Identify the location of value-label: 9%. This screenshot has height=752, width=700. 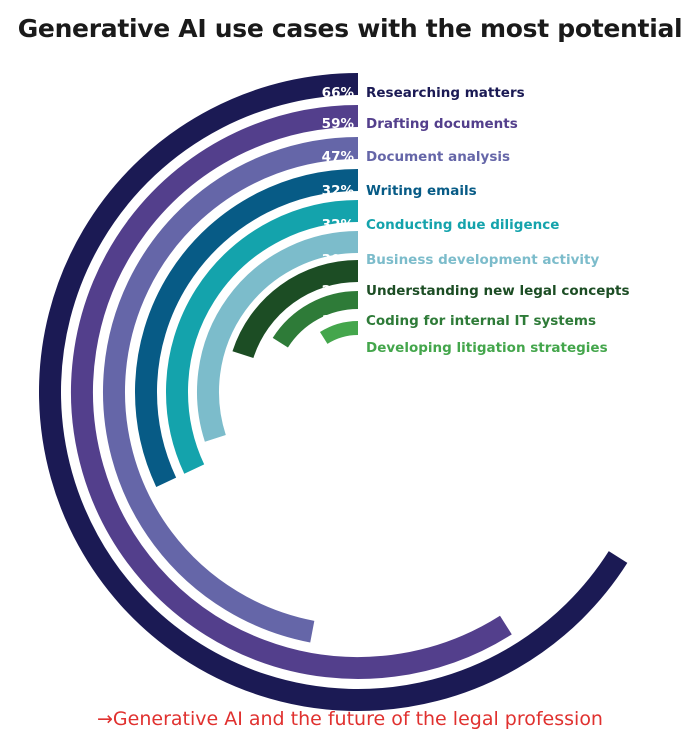
(342, 348).